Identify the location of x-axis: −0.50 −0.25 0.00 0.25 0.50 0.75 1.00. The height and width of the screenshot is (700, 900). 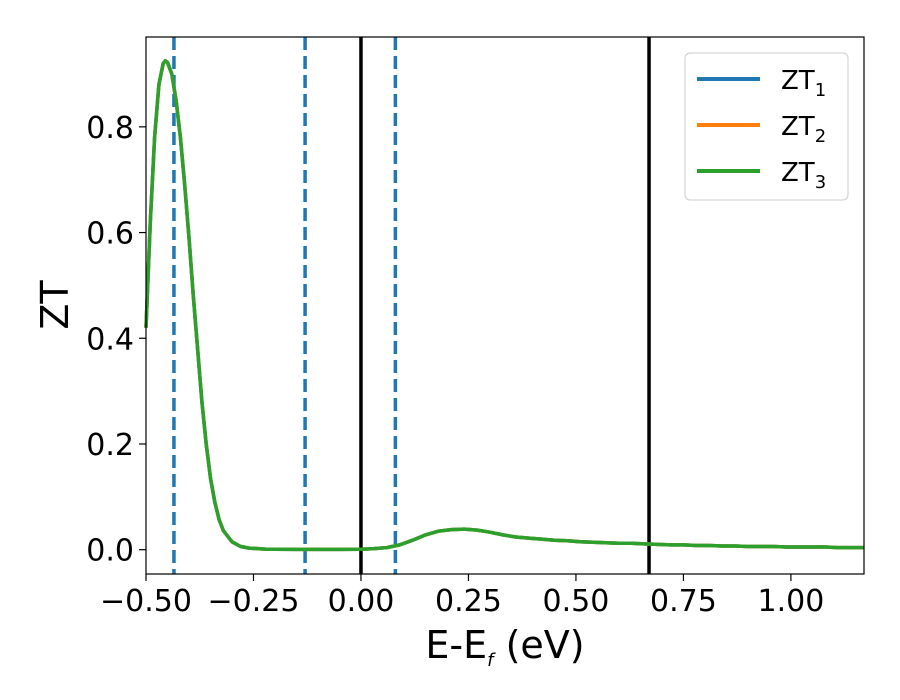
(462, 596).